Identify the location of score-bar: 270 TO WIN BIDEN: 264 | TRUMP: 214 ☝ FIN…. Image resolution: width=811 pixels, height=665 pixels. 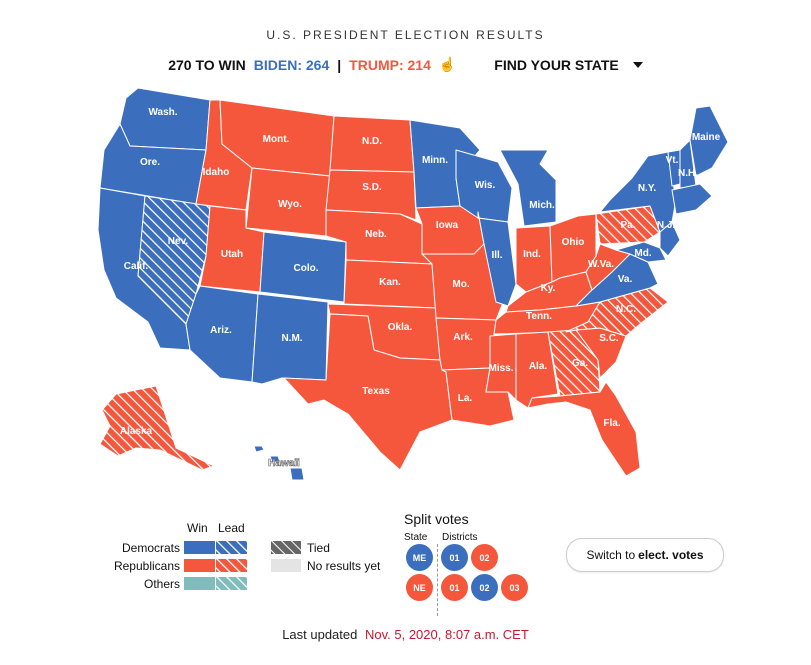
(405, 64).